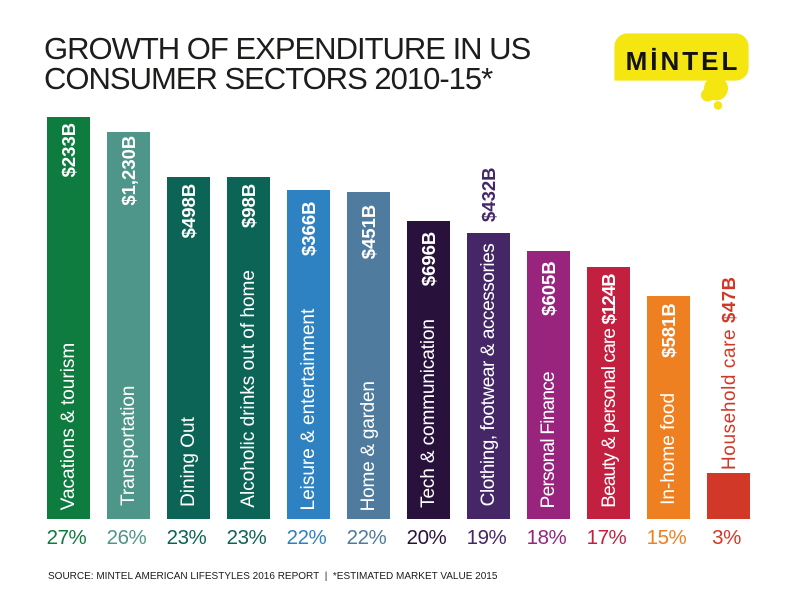  What do you see at coordinates (683, 61) in the screenshot?
I see `svg-text: MİNTEL` at bounding box center [683, 61].